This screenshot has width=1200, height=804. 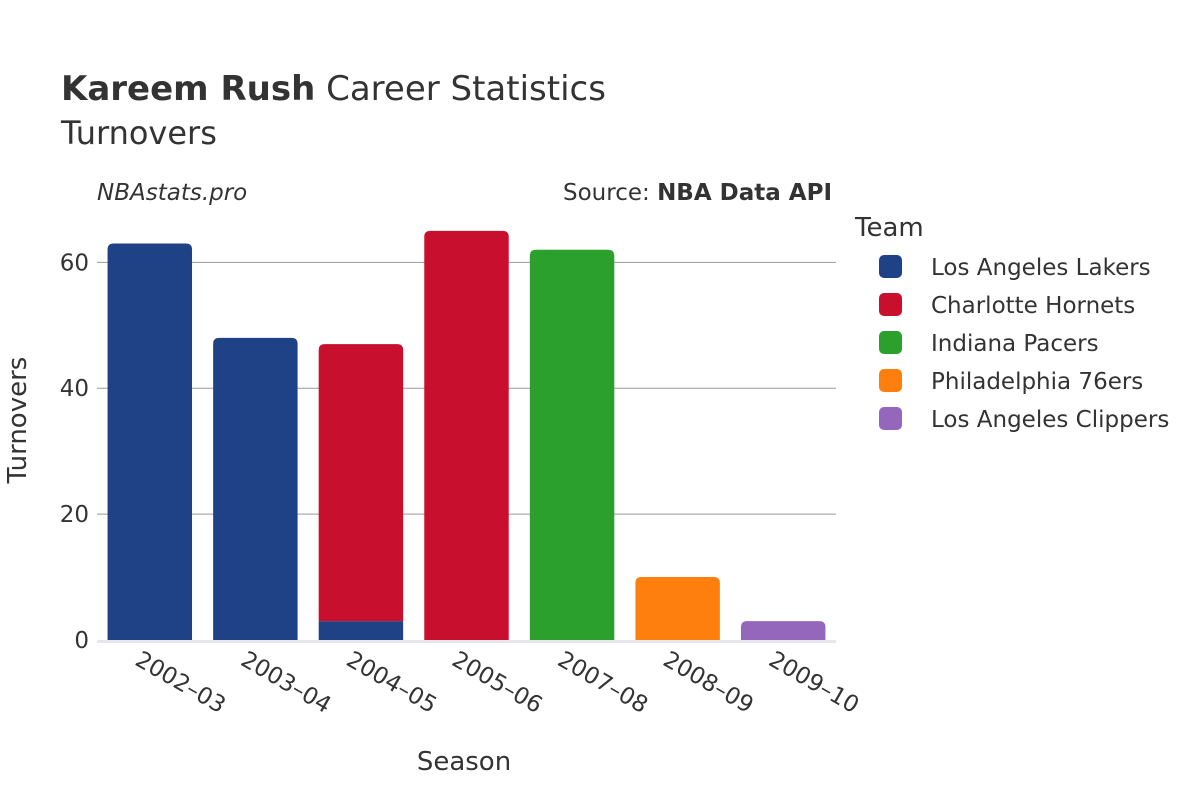 What do you see at coordinates (1033, 306) in the screenshot?
I see `legend-label: Charlotte Hornets` at bounding box center [1033, 306].